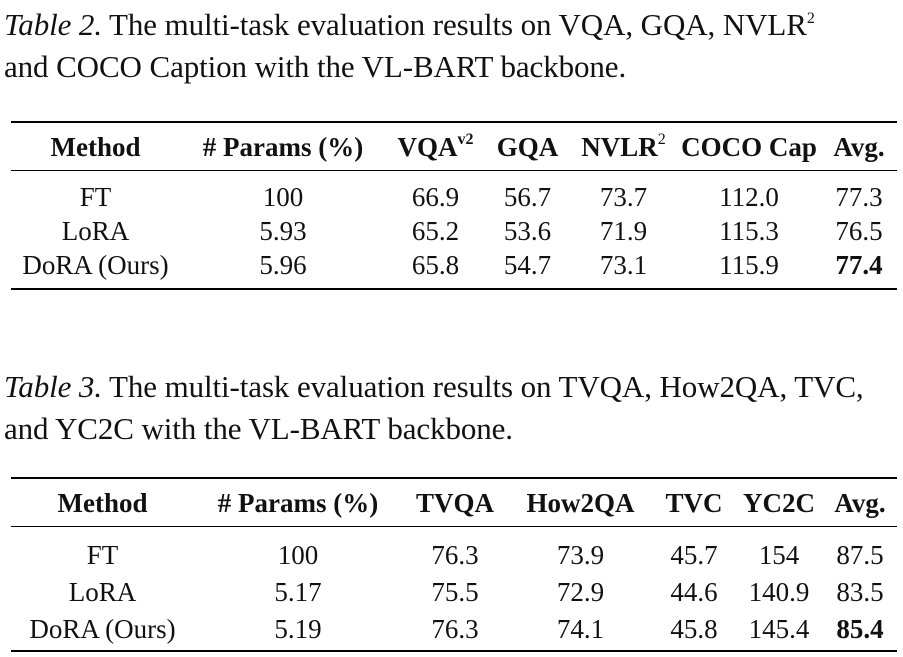  What do you see at coordinates (779, 503) in the screenshot?
I see `table3-header-yc2c: YC2C` at bounding box center [779, 503].